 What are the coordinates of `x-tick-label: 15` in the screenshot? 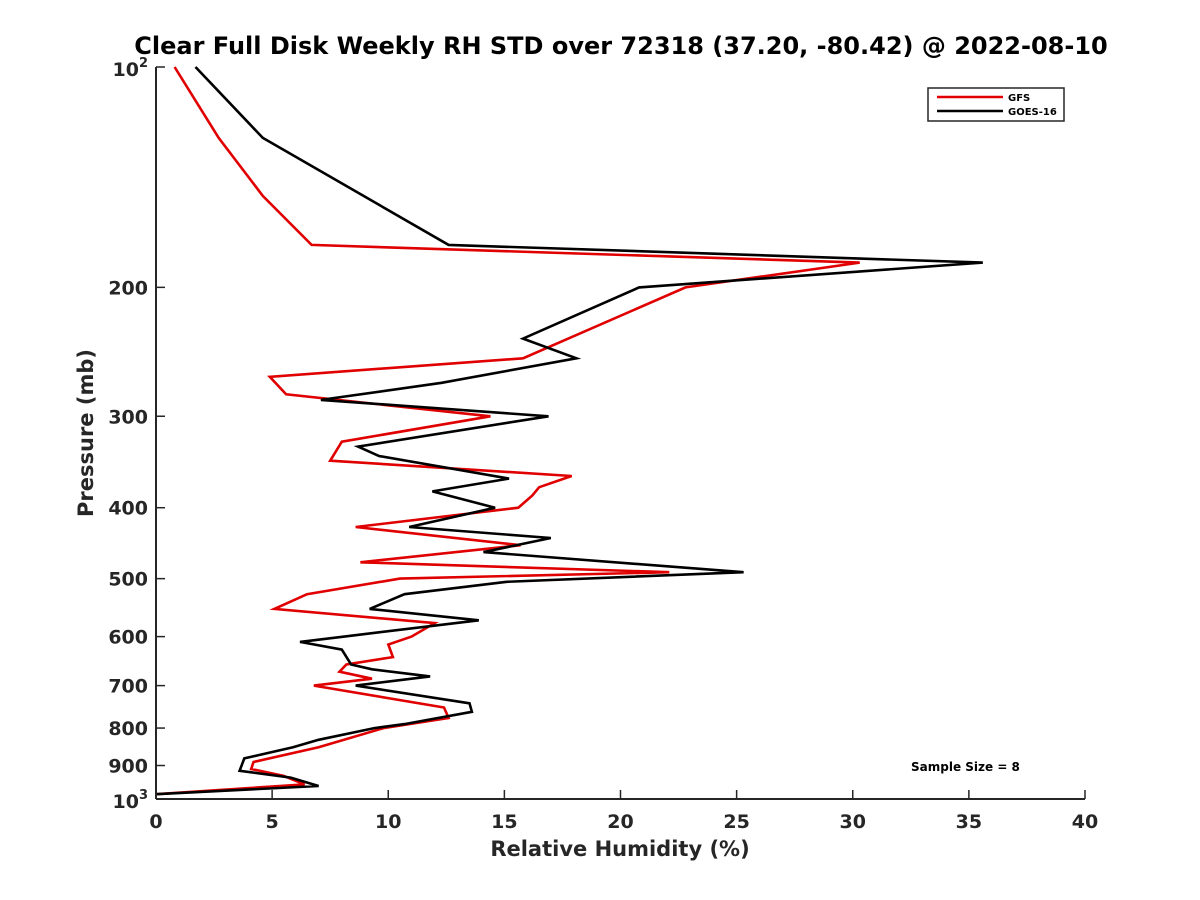 It's located at (504, 822).